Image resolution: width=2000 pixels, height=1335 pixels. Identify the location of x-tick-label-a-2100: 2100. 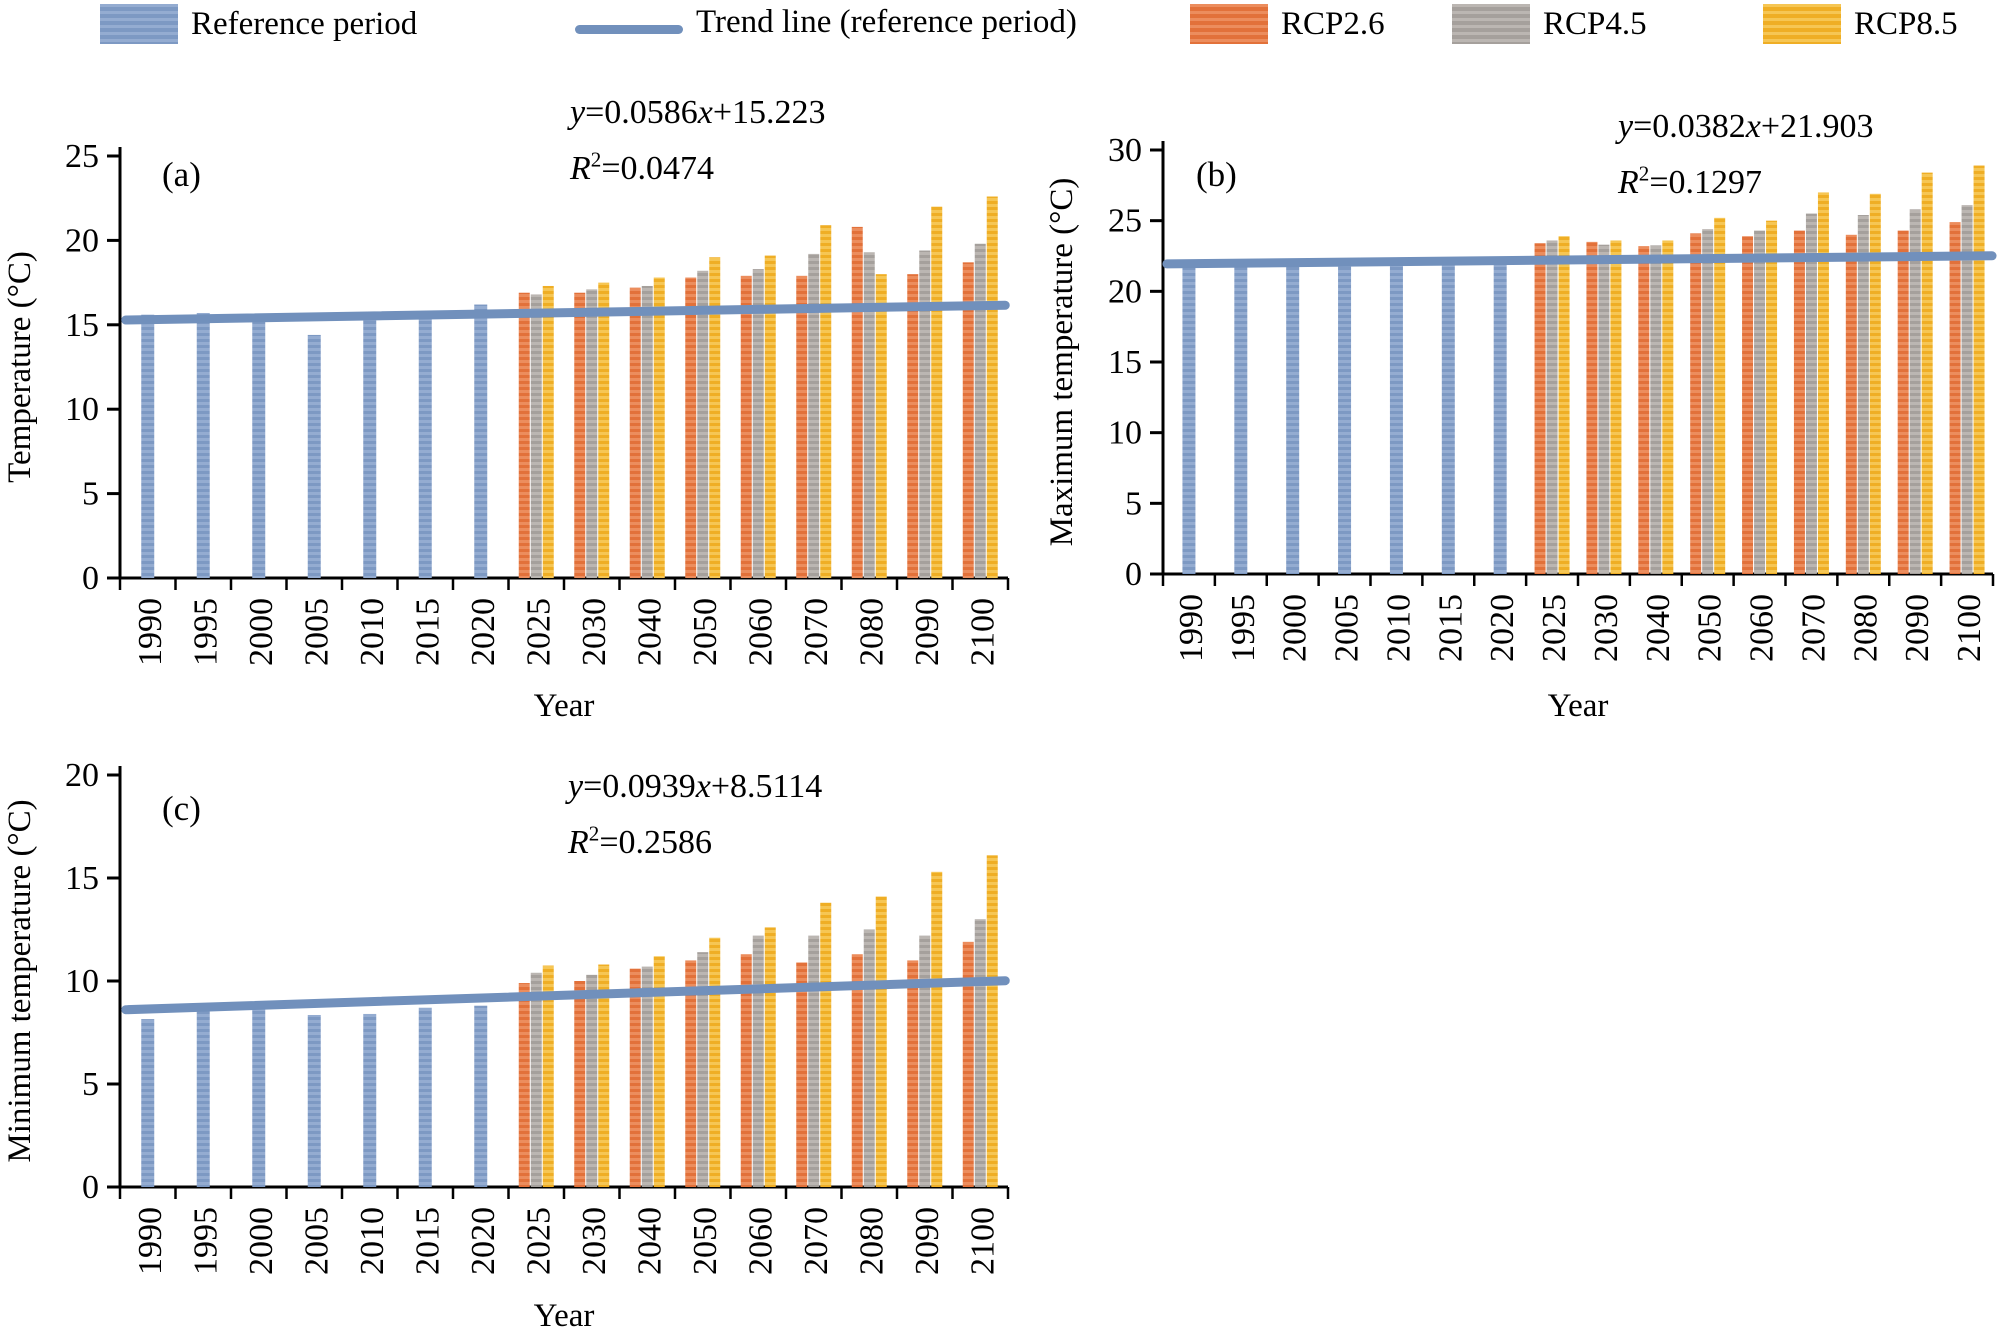
(982, 632).